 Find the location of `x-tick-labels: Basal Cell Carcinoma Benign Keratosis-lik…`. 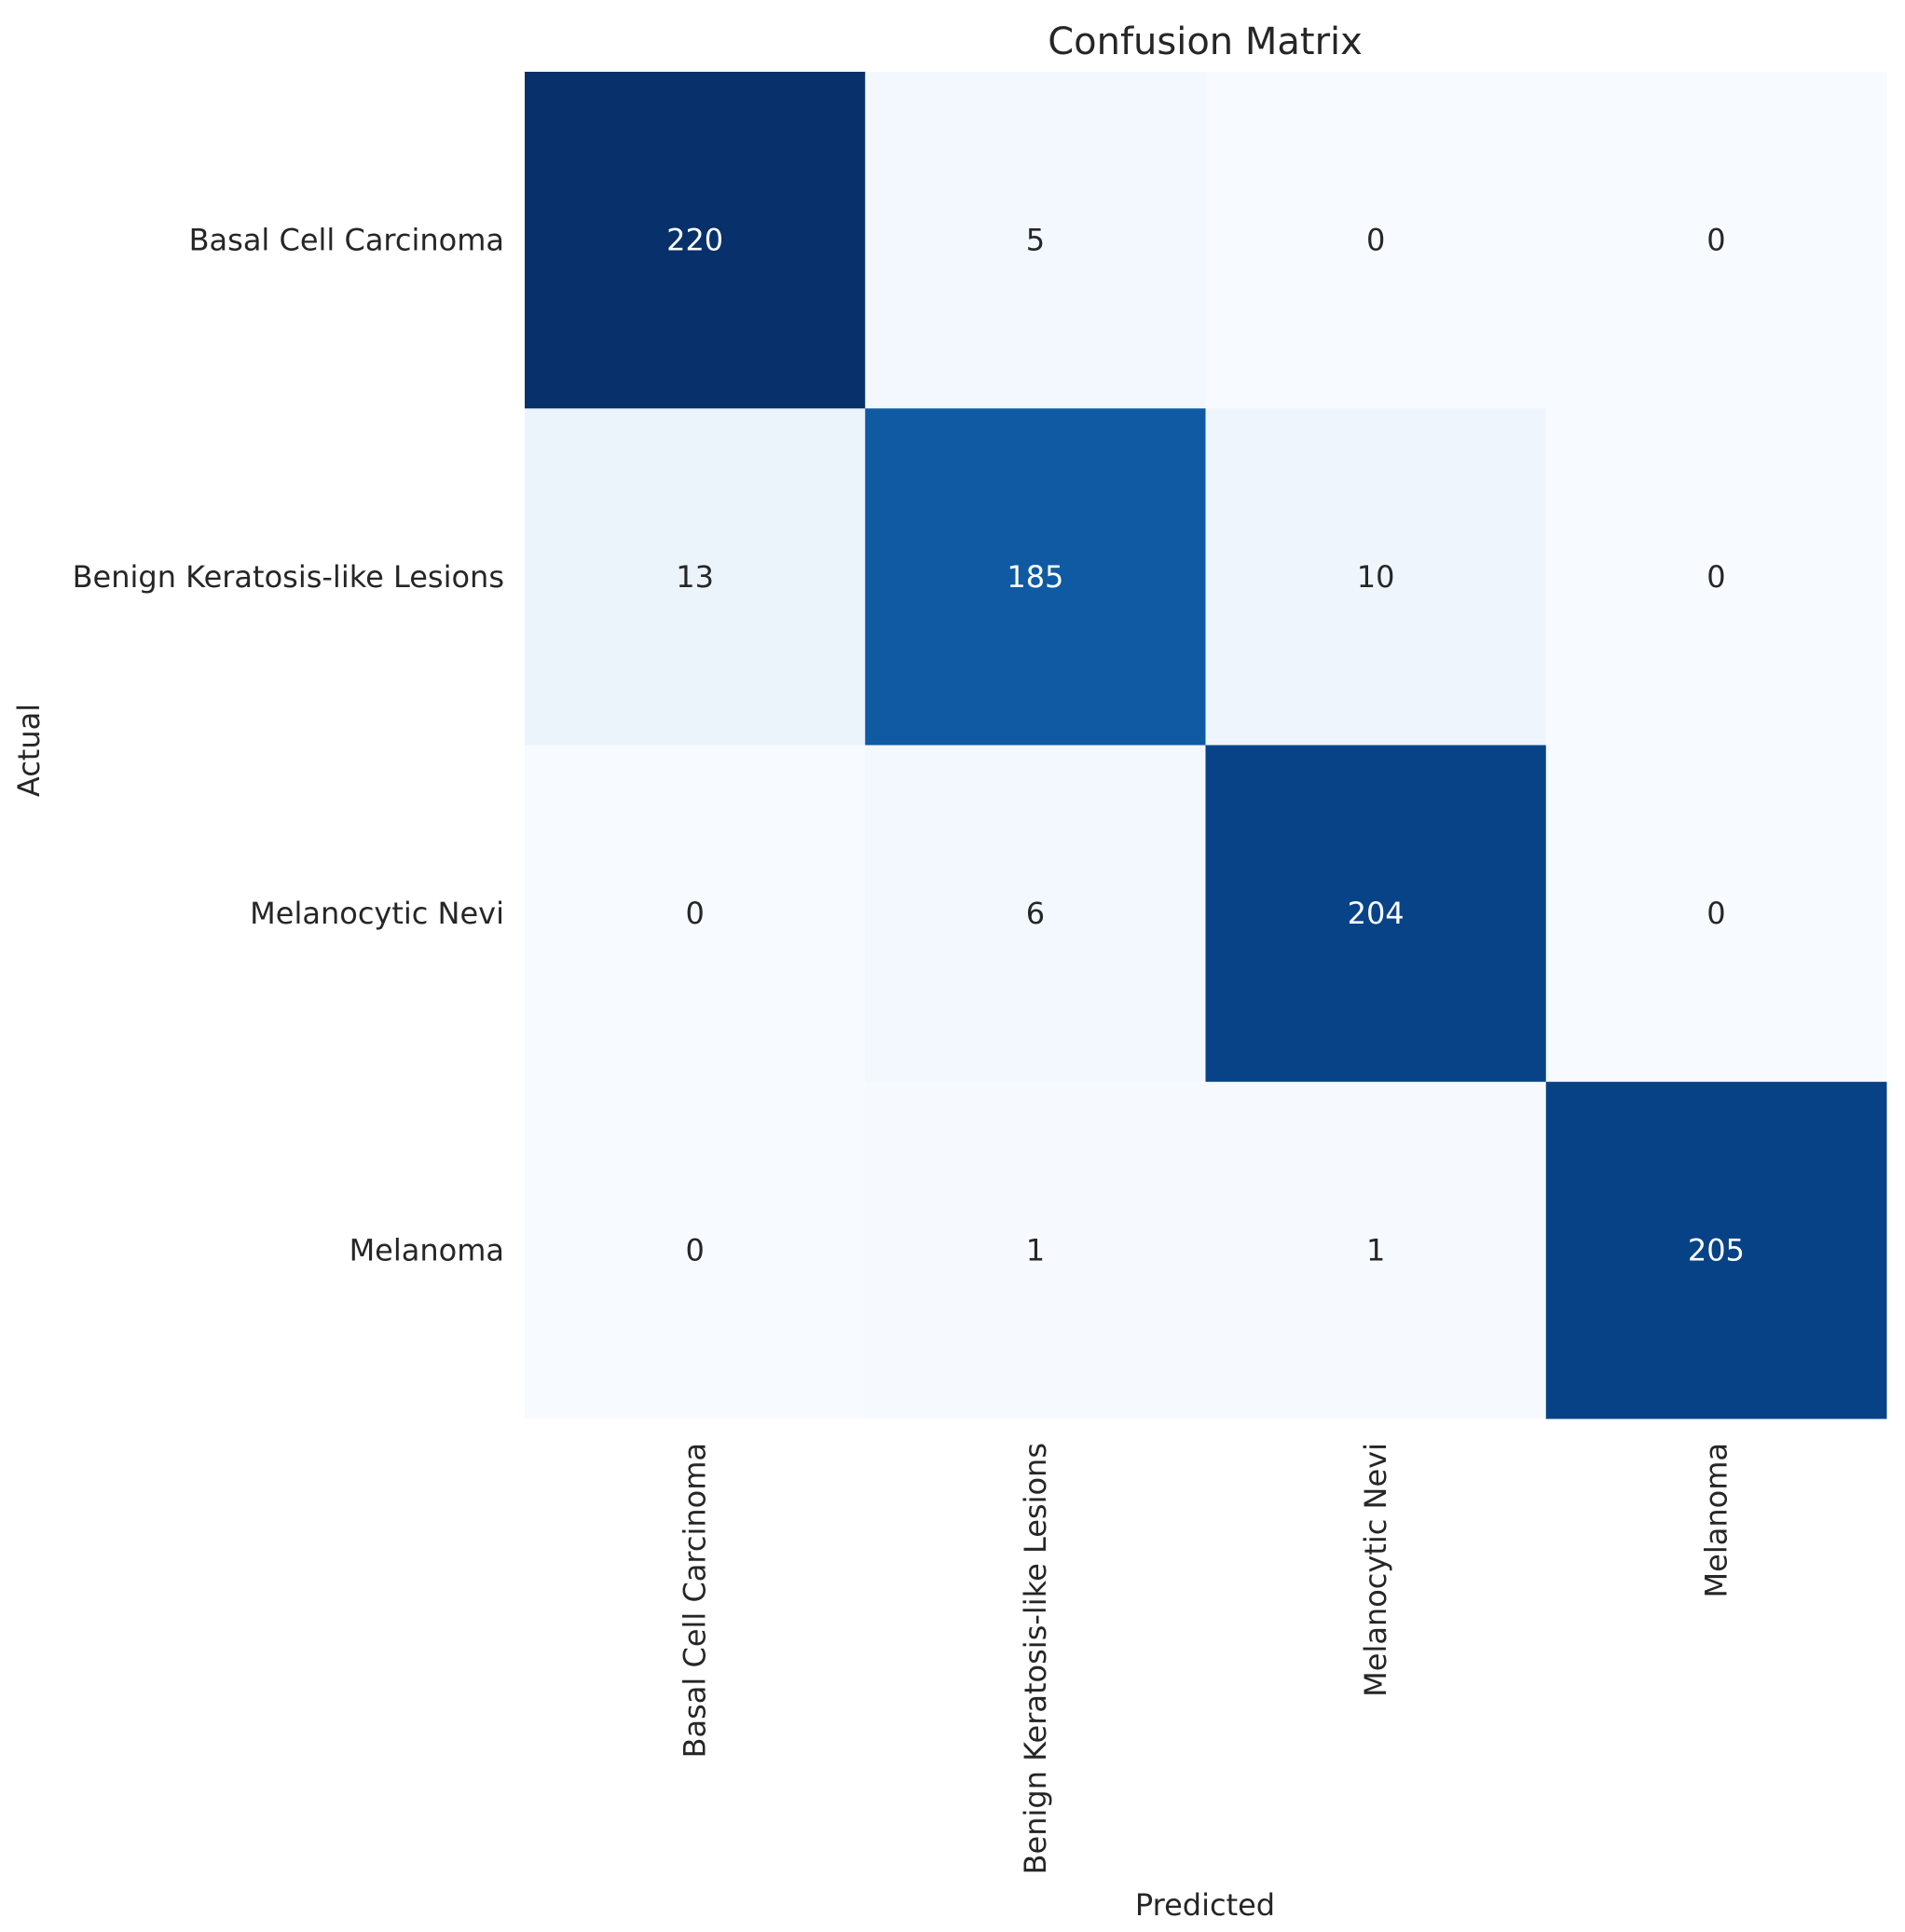

x-tick-labels: Basal Cell Carcinoma Benign Keratosis-lik… is located at coordinates (1206, 1658).